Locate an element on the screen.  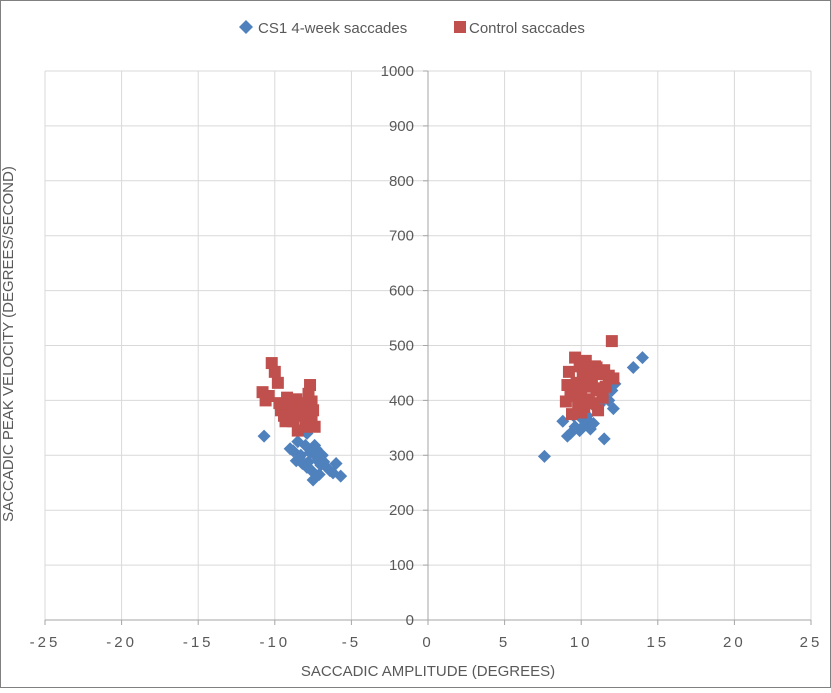
x-tick-label-10: 25 is located at coordinates (811, 642).